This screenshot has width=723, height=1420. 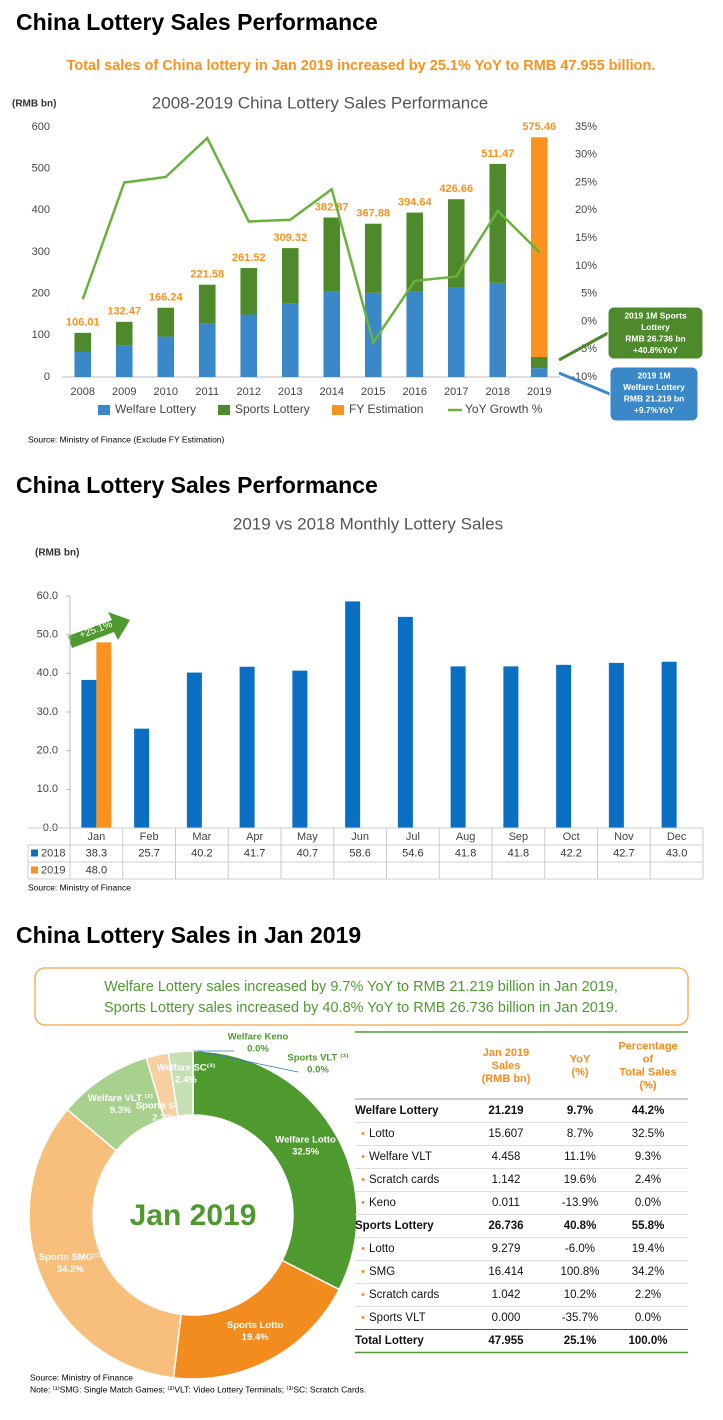 What do you see at coordinates (79, 887) in the screenshot?
I see `source: Source: Ministry of Finance` at bounding box center [79, 887].